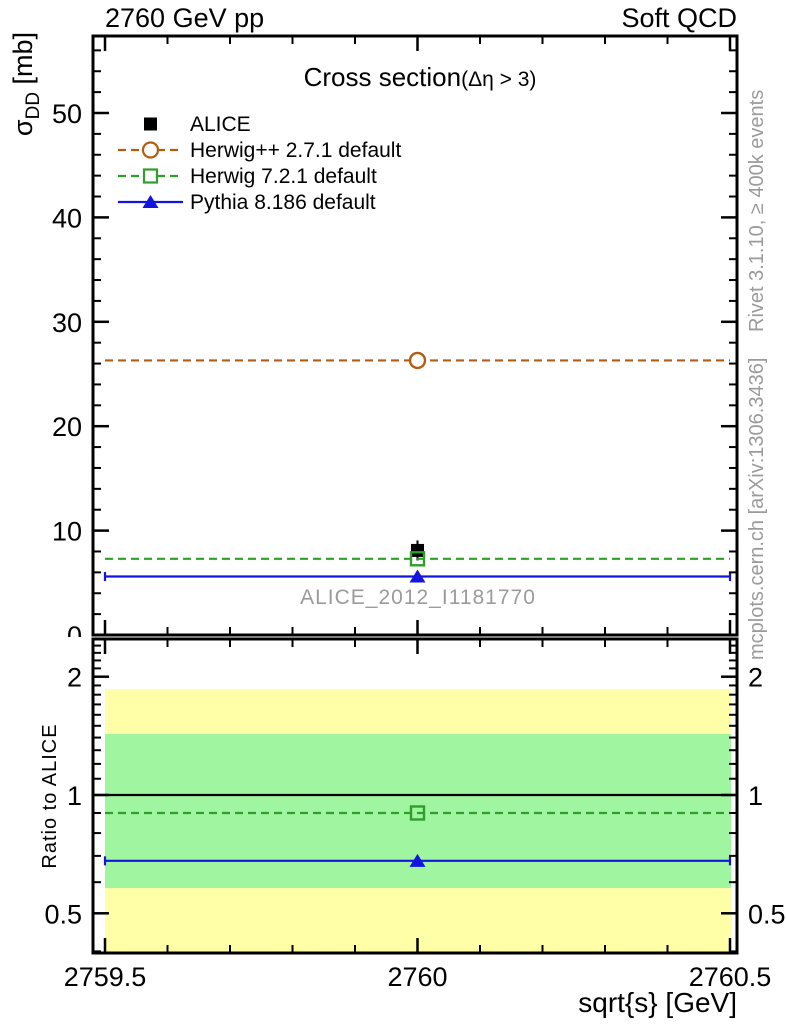  I want to click on filled-square-icon, so click(150, 124).